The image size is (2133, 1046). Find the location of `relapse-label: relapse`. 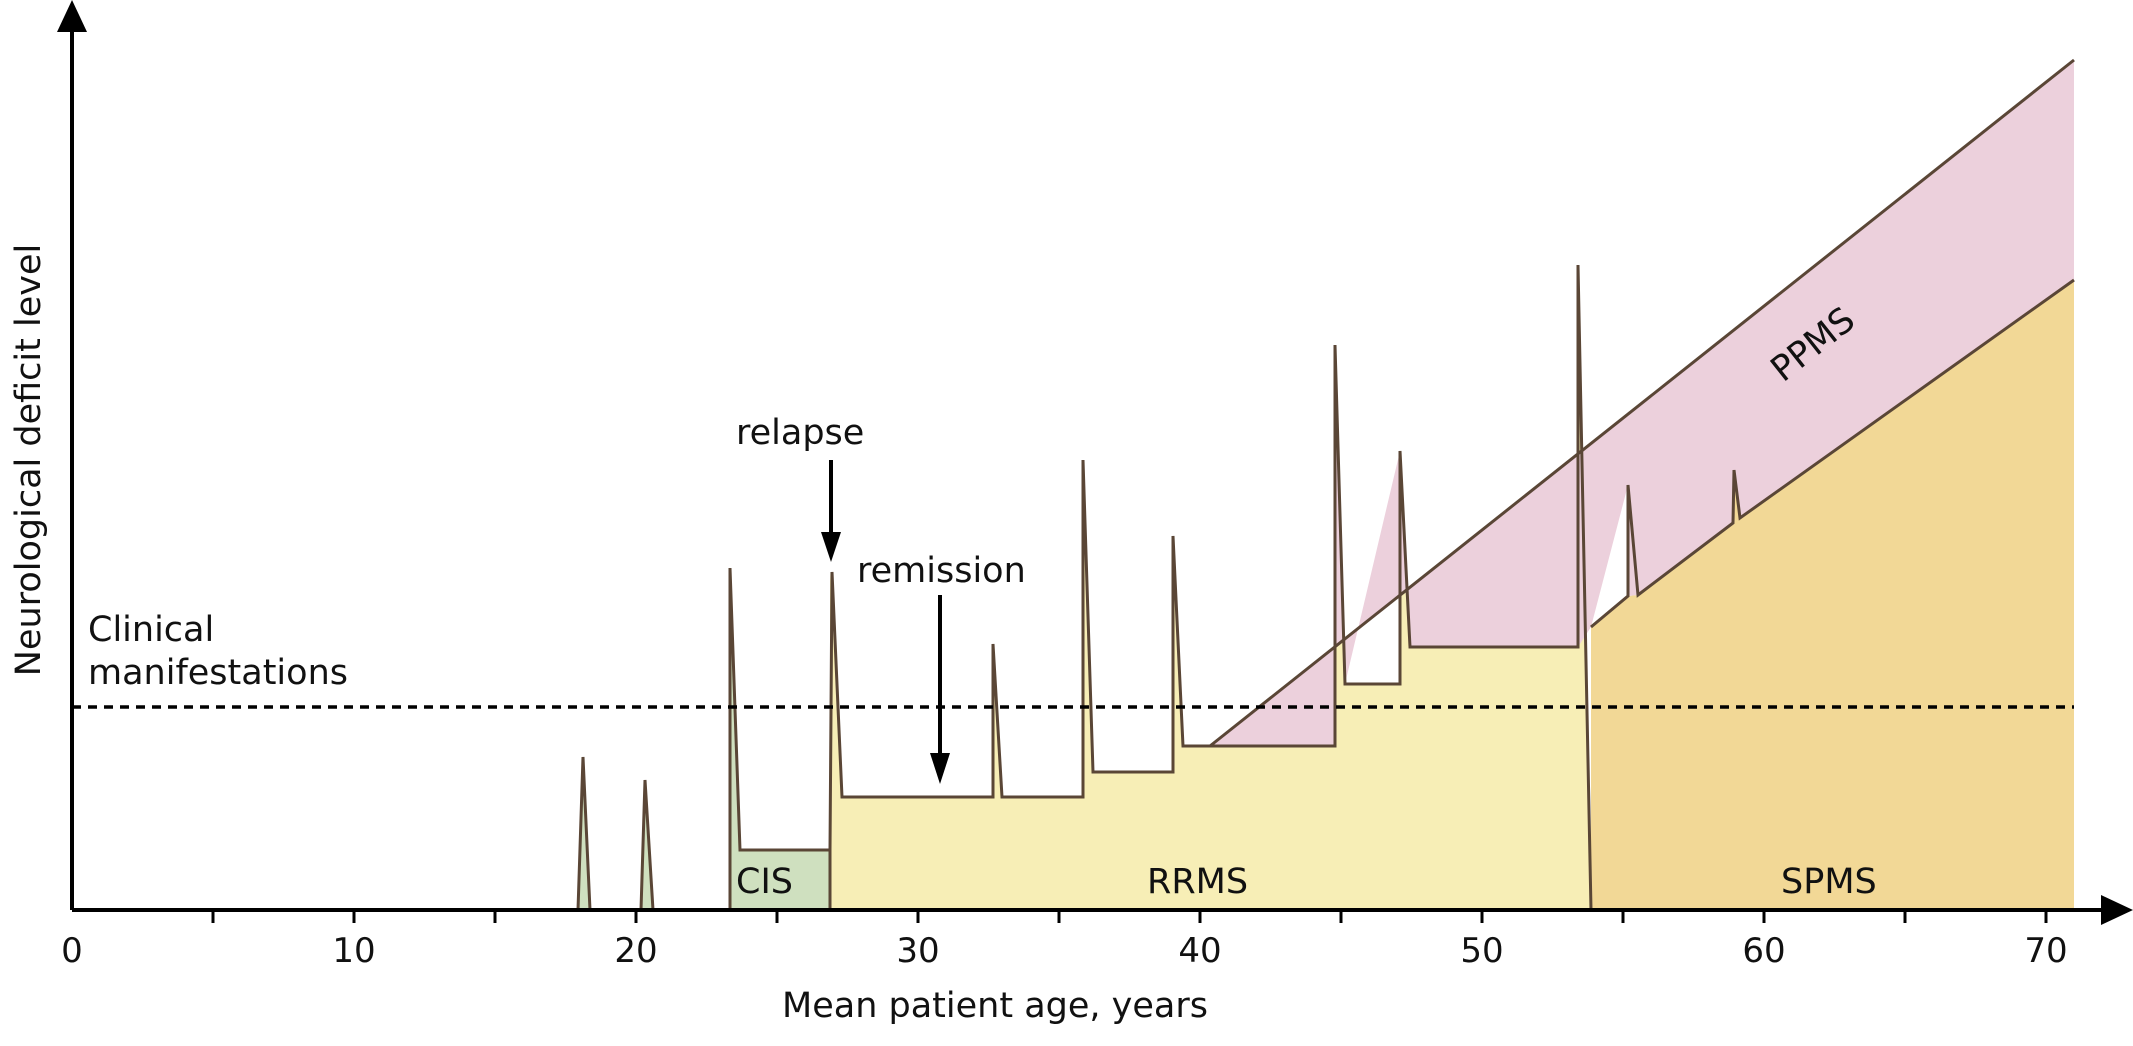

relapse-label: relapse is located at coordinates (800, 433).